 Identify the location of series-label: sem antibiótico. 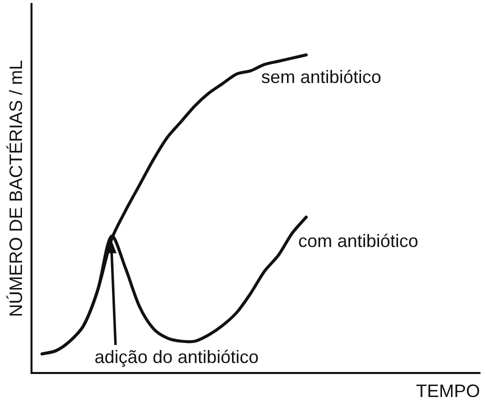
(321, 76).